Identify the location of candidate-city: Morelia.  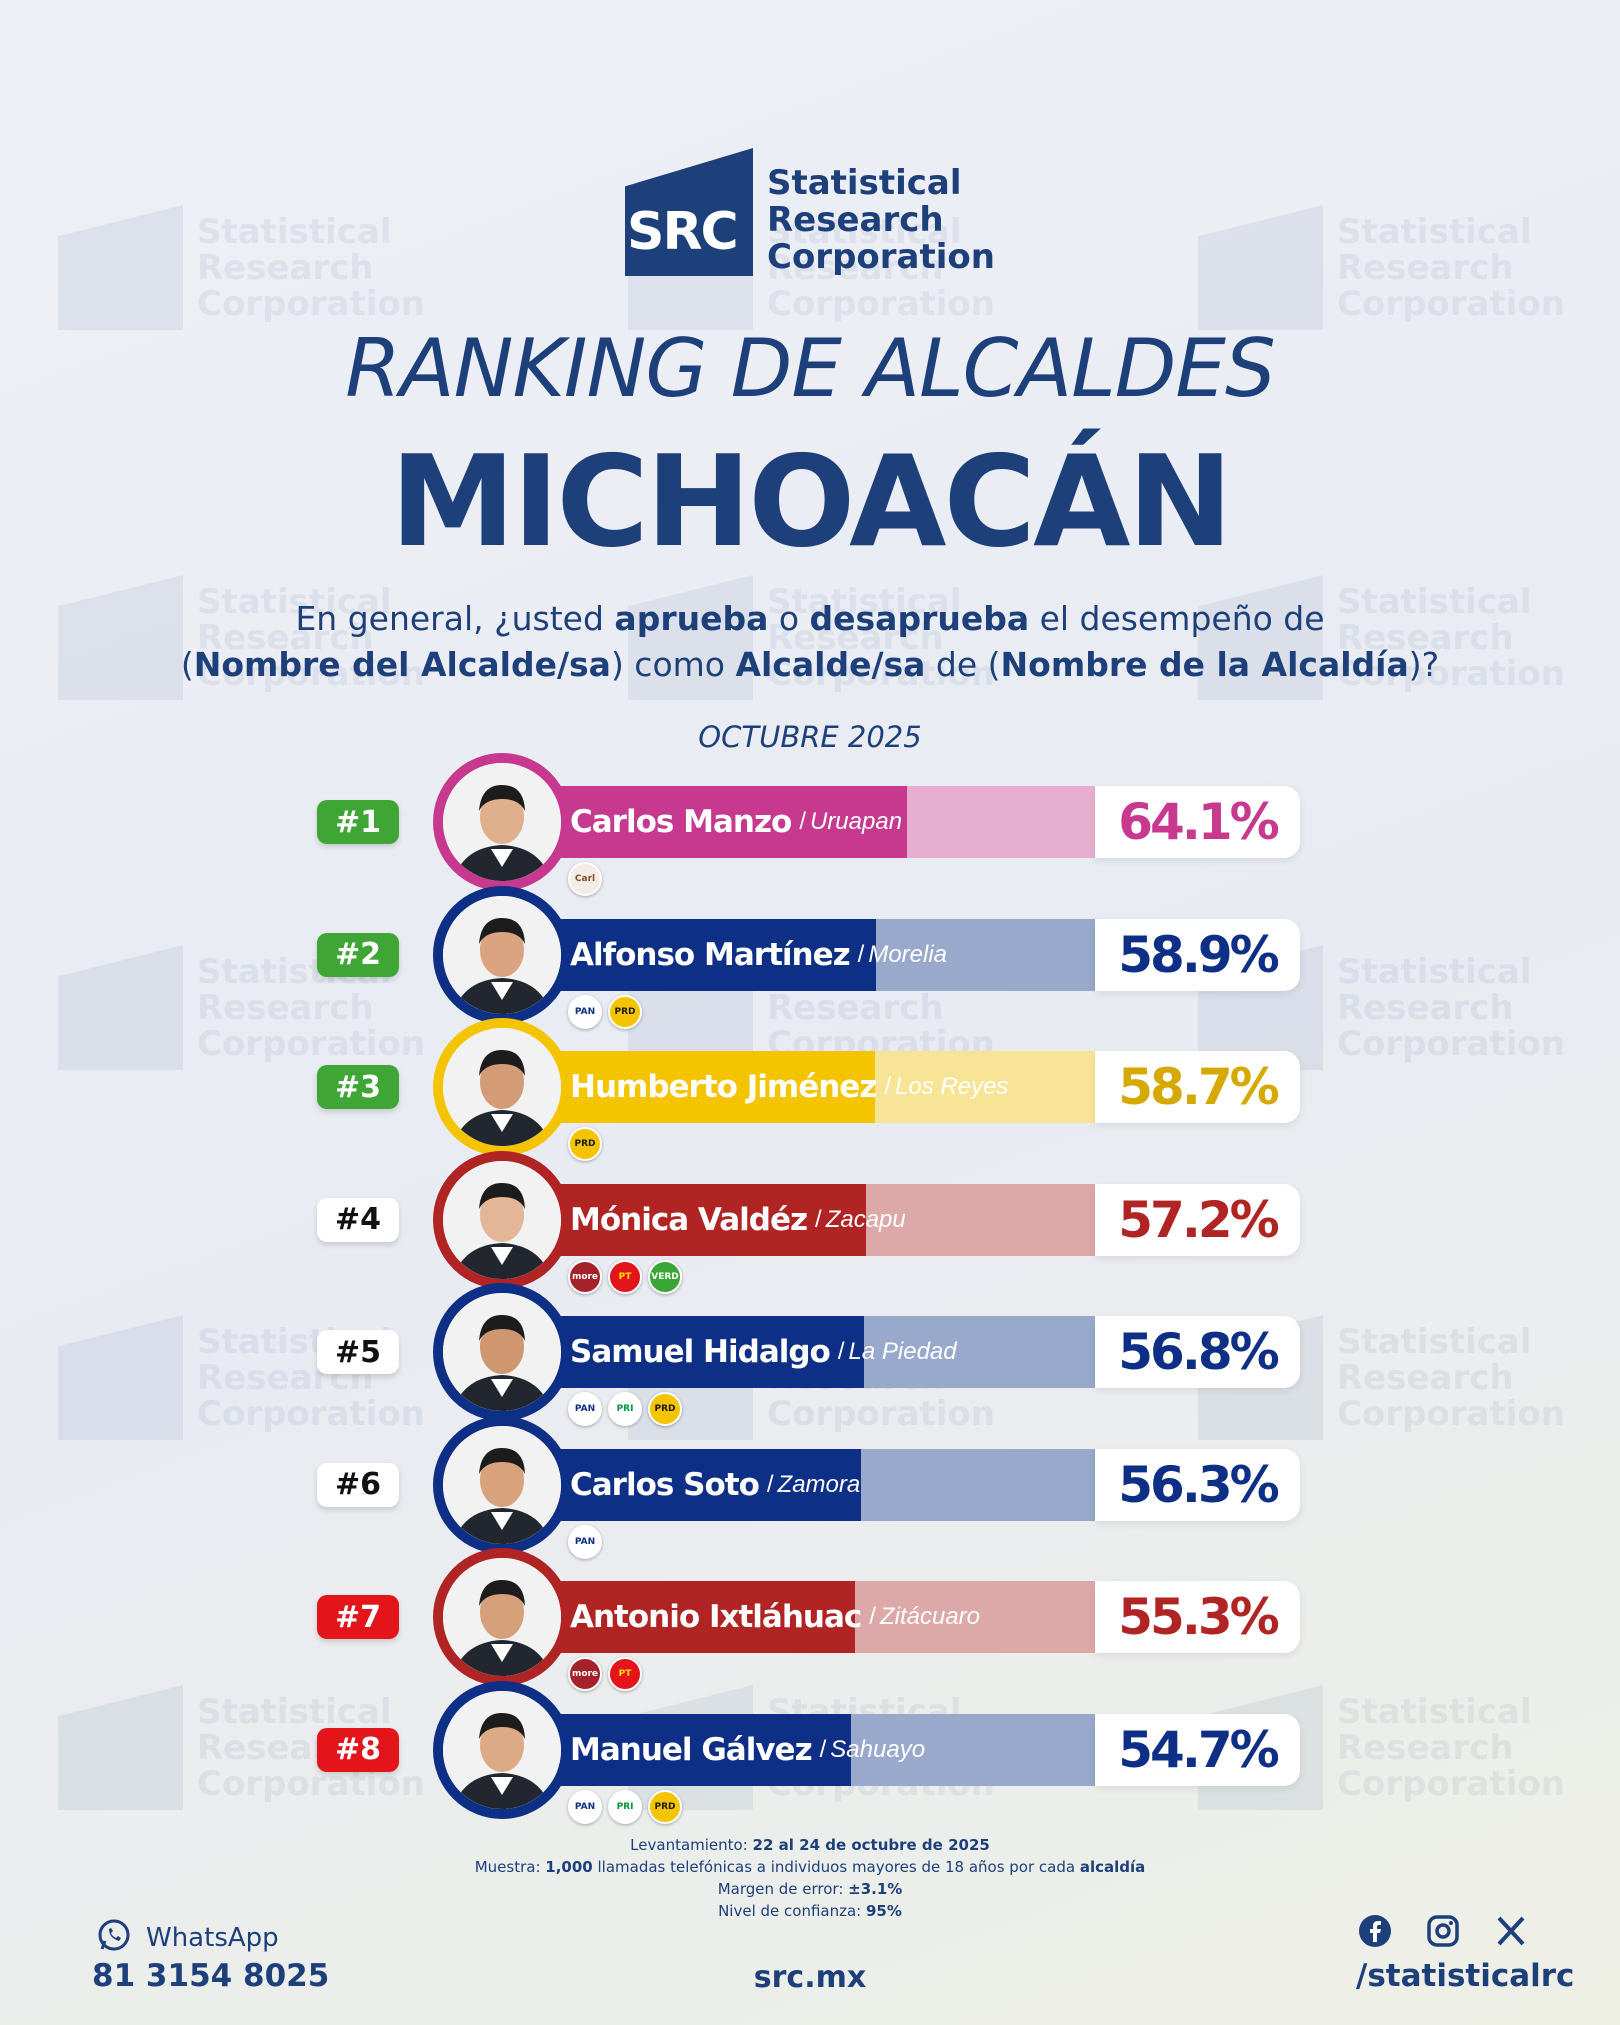
(908, 954).